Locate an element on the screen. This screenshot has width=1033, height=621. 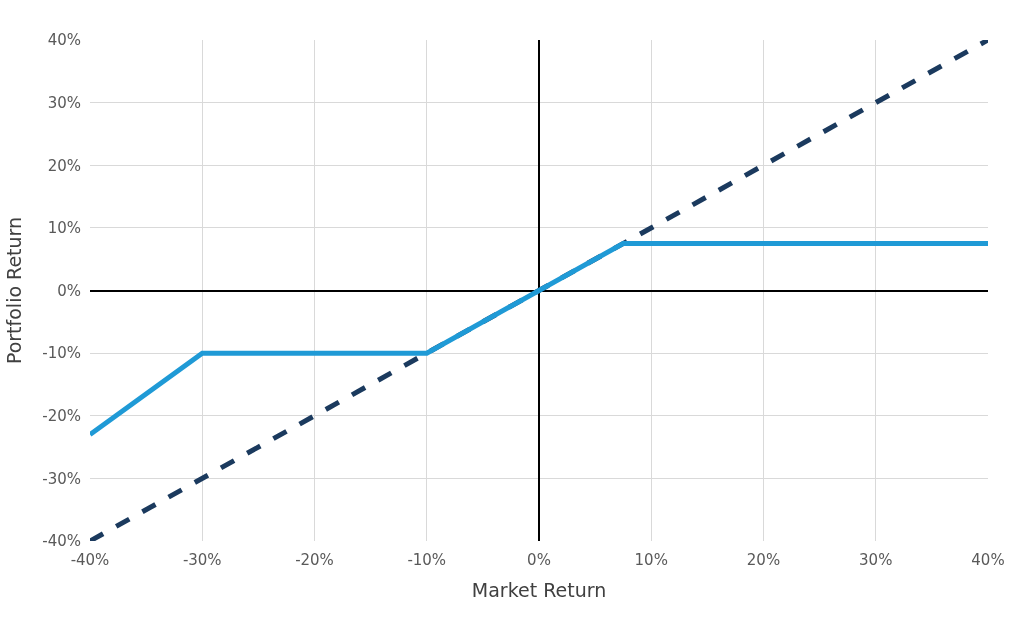
y-tick-label: -20% is located at coordinates (61, 416).